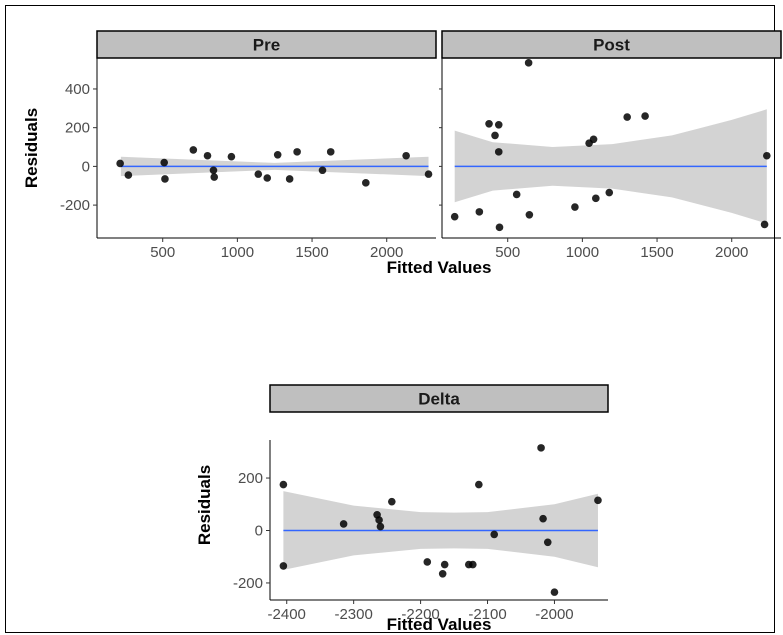 The height and width of the screenshot is (635, 783). What do you see at coordinates (554, 614) in the screenshot?
I see `x-tick-label: -2000` at bounding box center [554, 614].